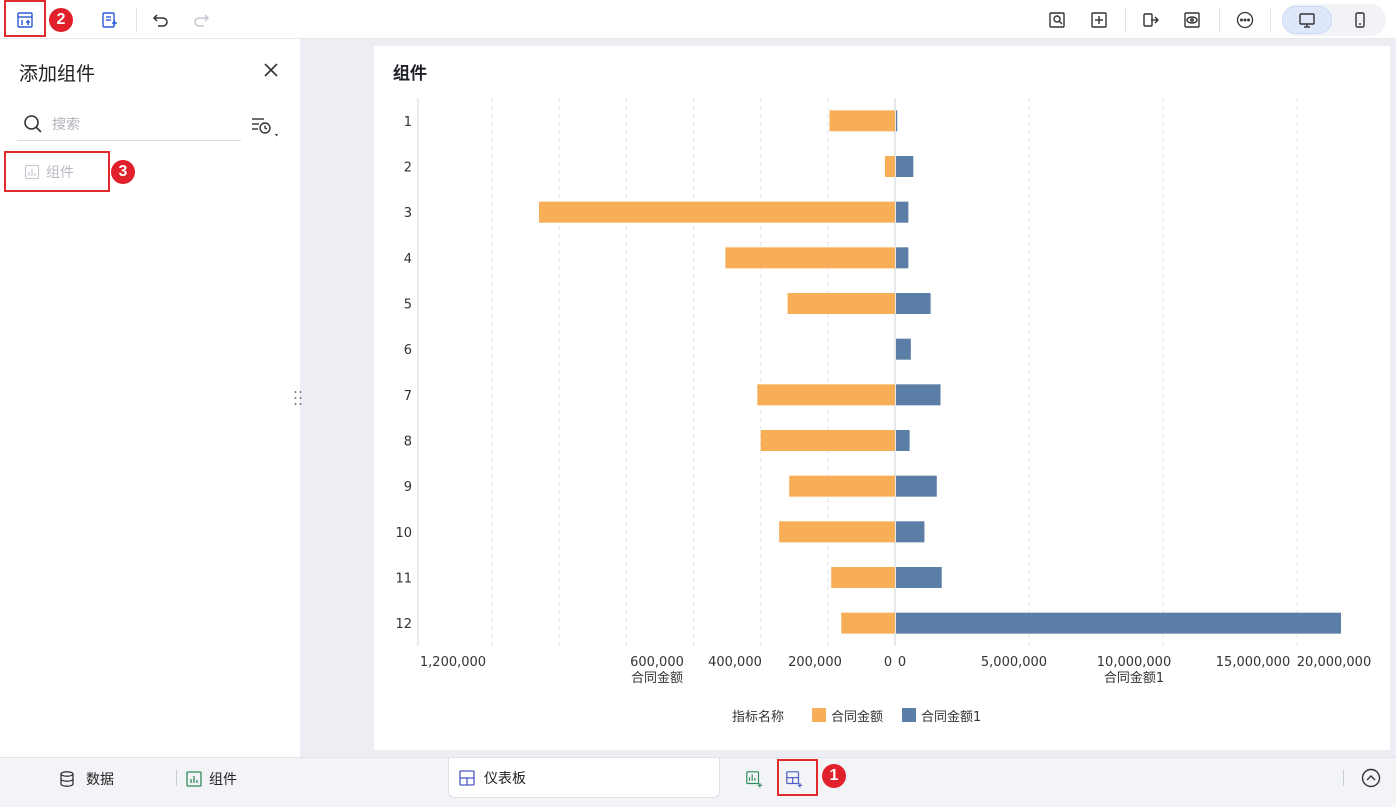  What do you see at coordinates (1134, 662) in the screenshot?
I see `x-tick-label: 10,000,000` at bounding box center [1134, 662].